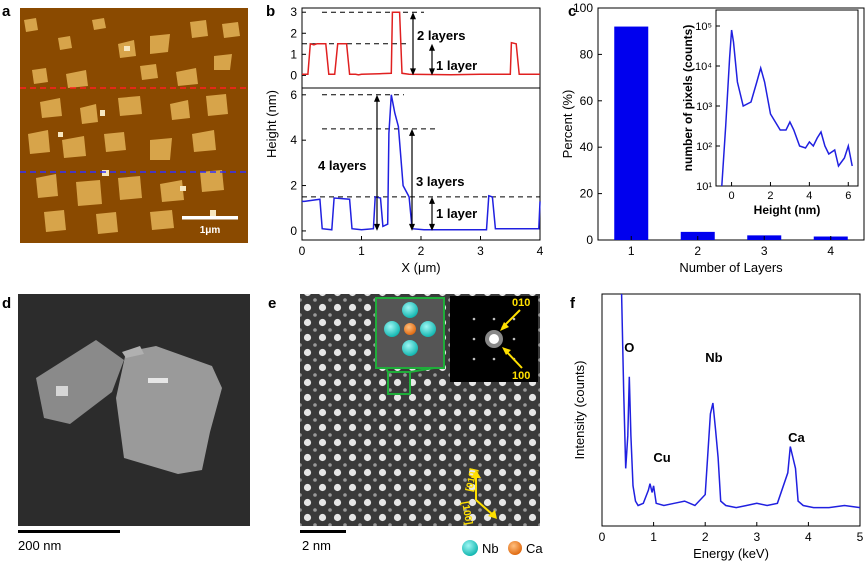 The height and width of the screenshot is (563, 866). Describe the element at coordinates (432, 200) in the screenshot. I see `arrow-1-layer-bottom-head-top` at that location.